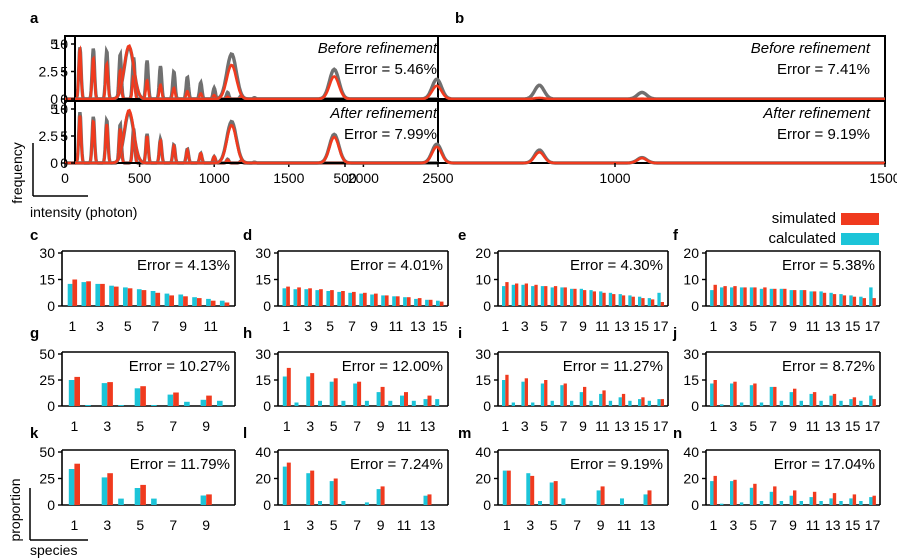 The image size is (897, 558). What do you see at coordinates (464, 433) in the screenshot?
I see `panel-label-m: m` at bounding box center [464, 433].